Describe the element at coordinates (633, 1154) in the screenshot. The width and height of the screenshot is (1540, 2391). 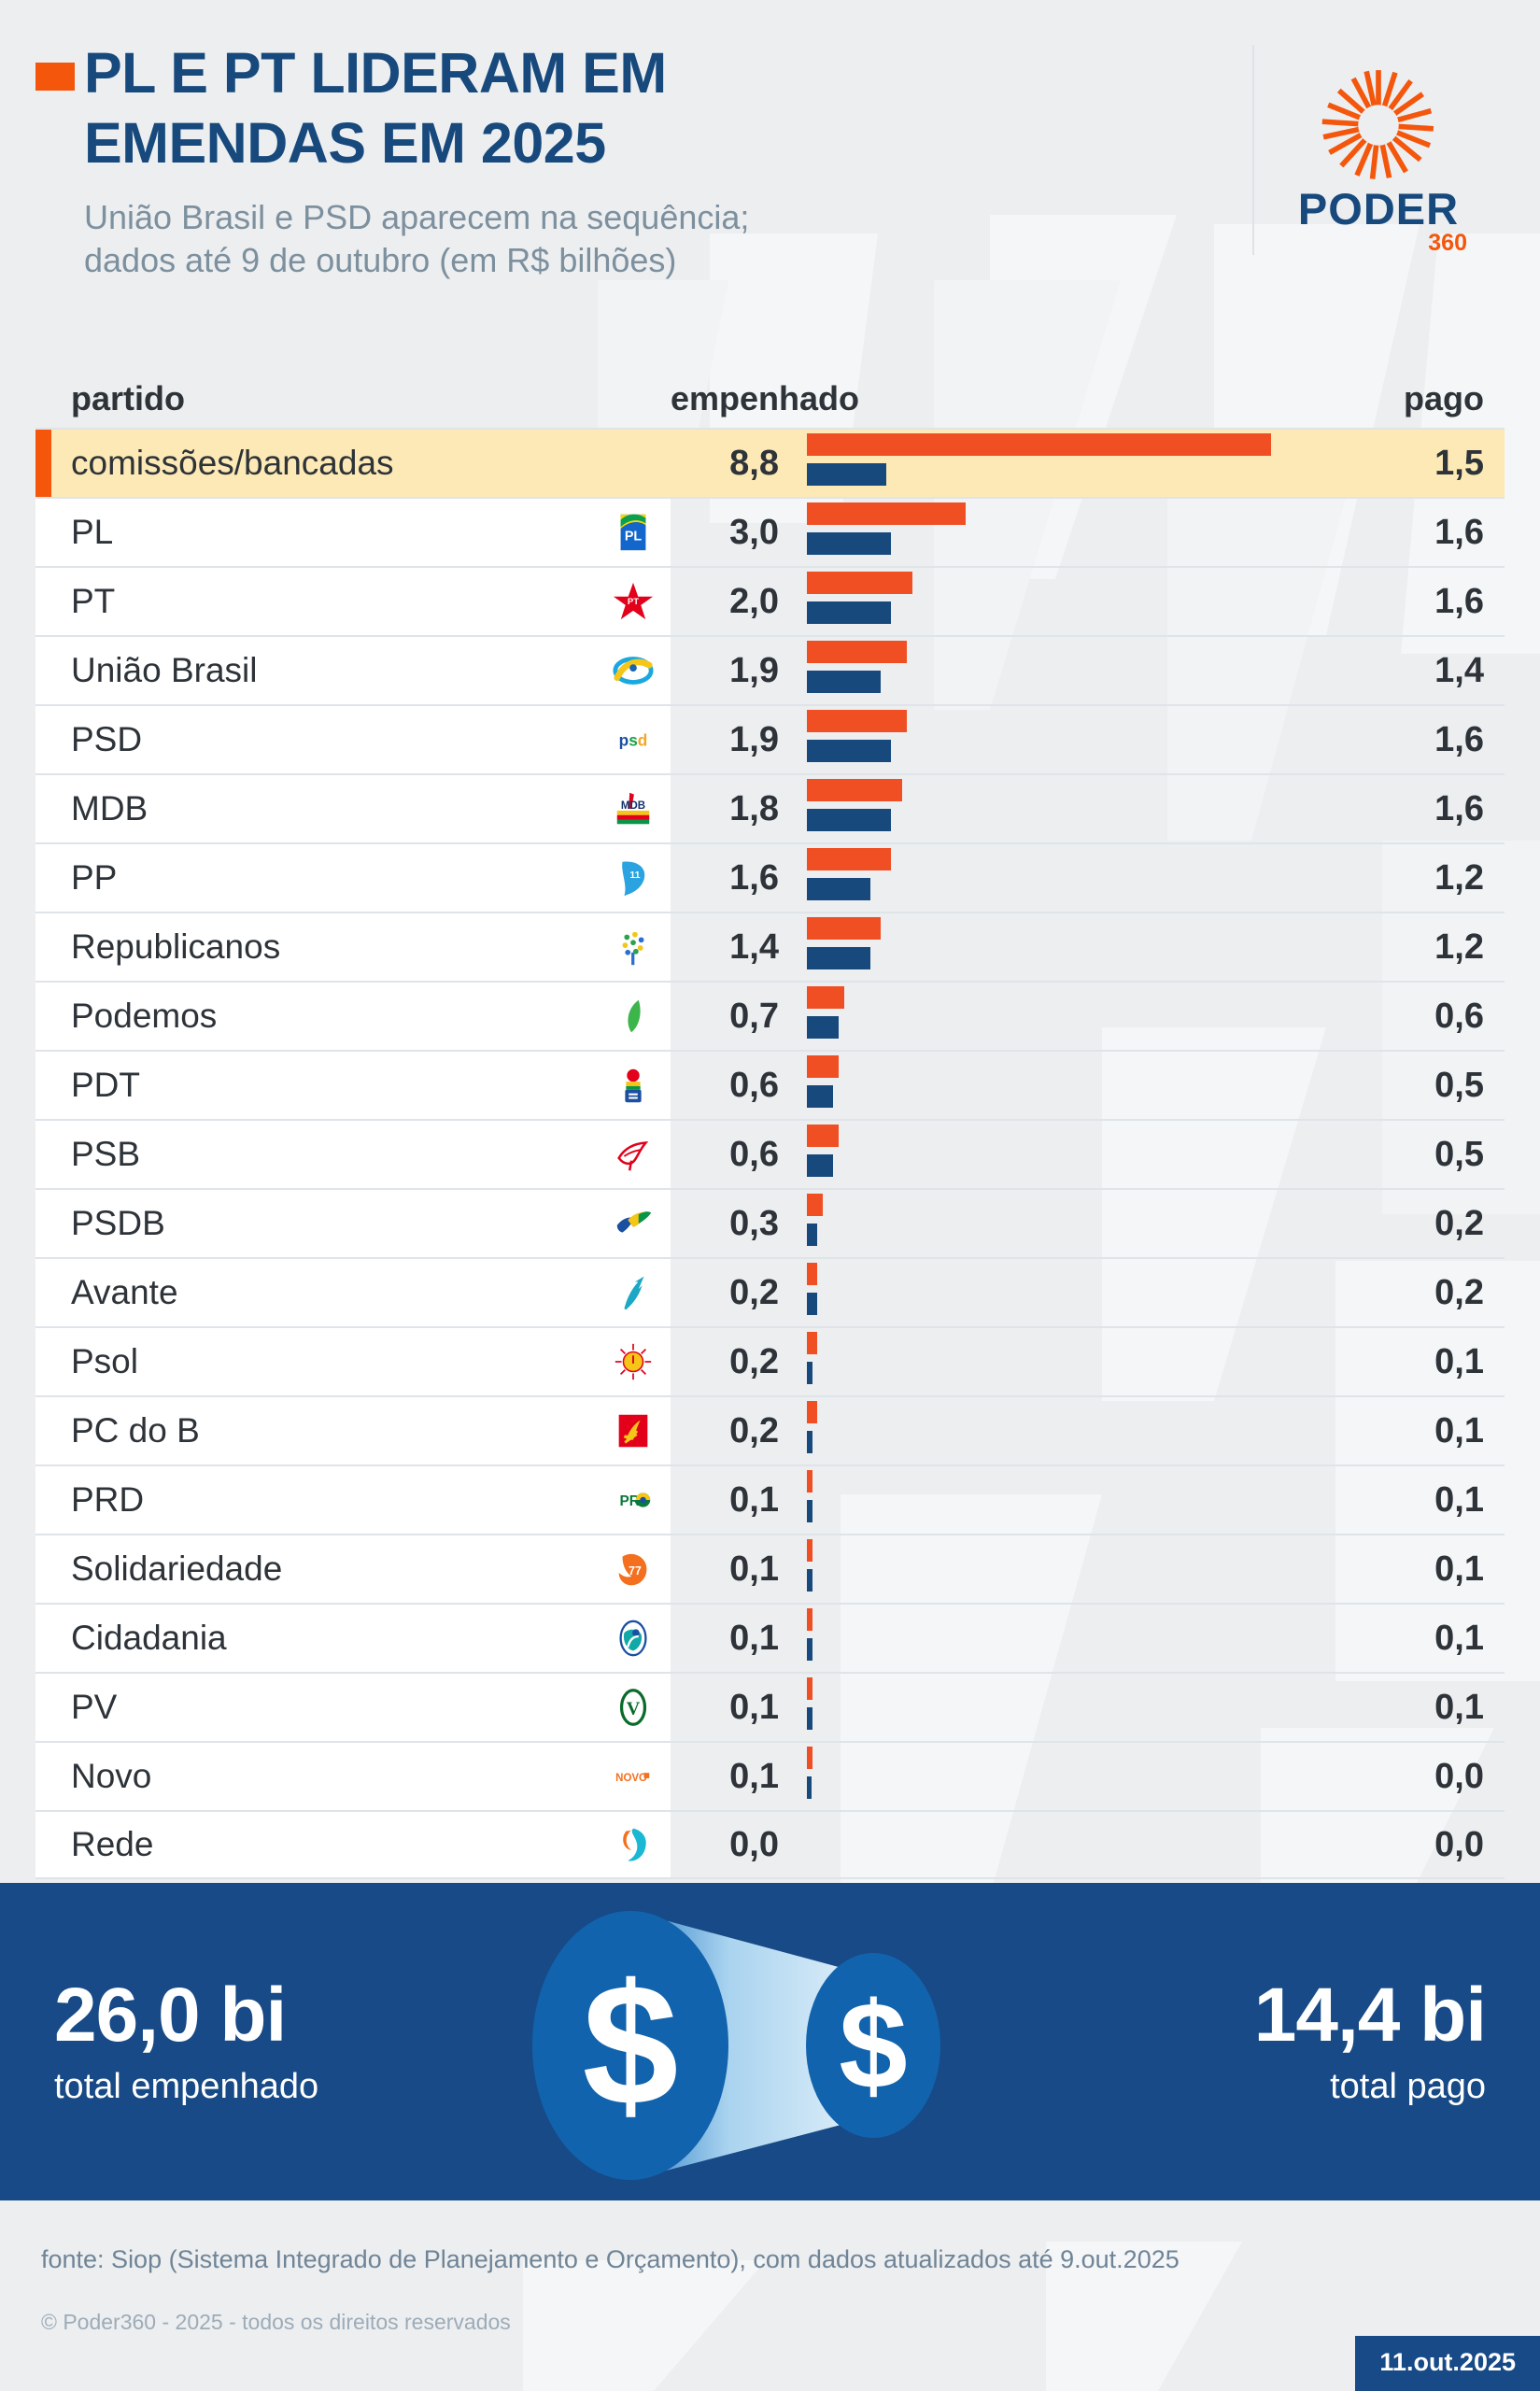
I see `psb-logo` at that location.